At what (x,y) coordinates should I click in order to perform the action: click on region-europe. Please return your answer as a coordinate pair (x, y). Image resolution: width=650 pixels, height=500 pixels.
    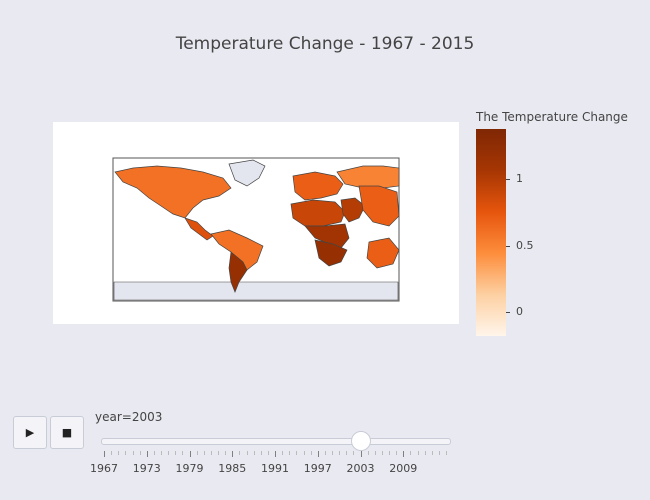
    Looking at the image, I should click on (318, 186).